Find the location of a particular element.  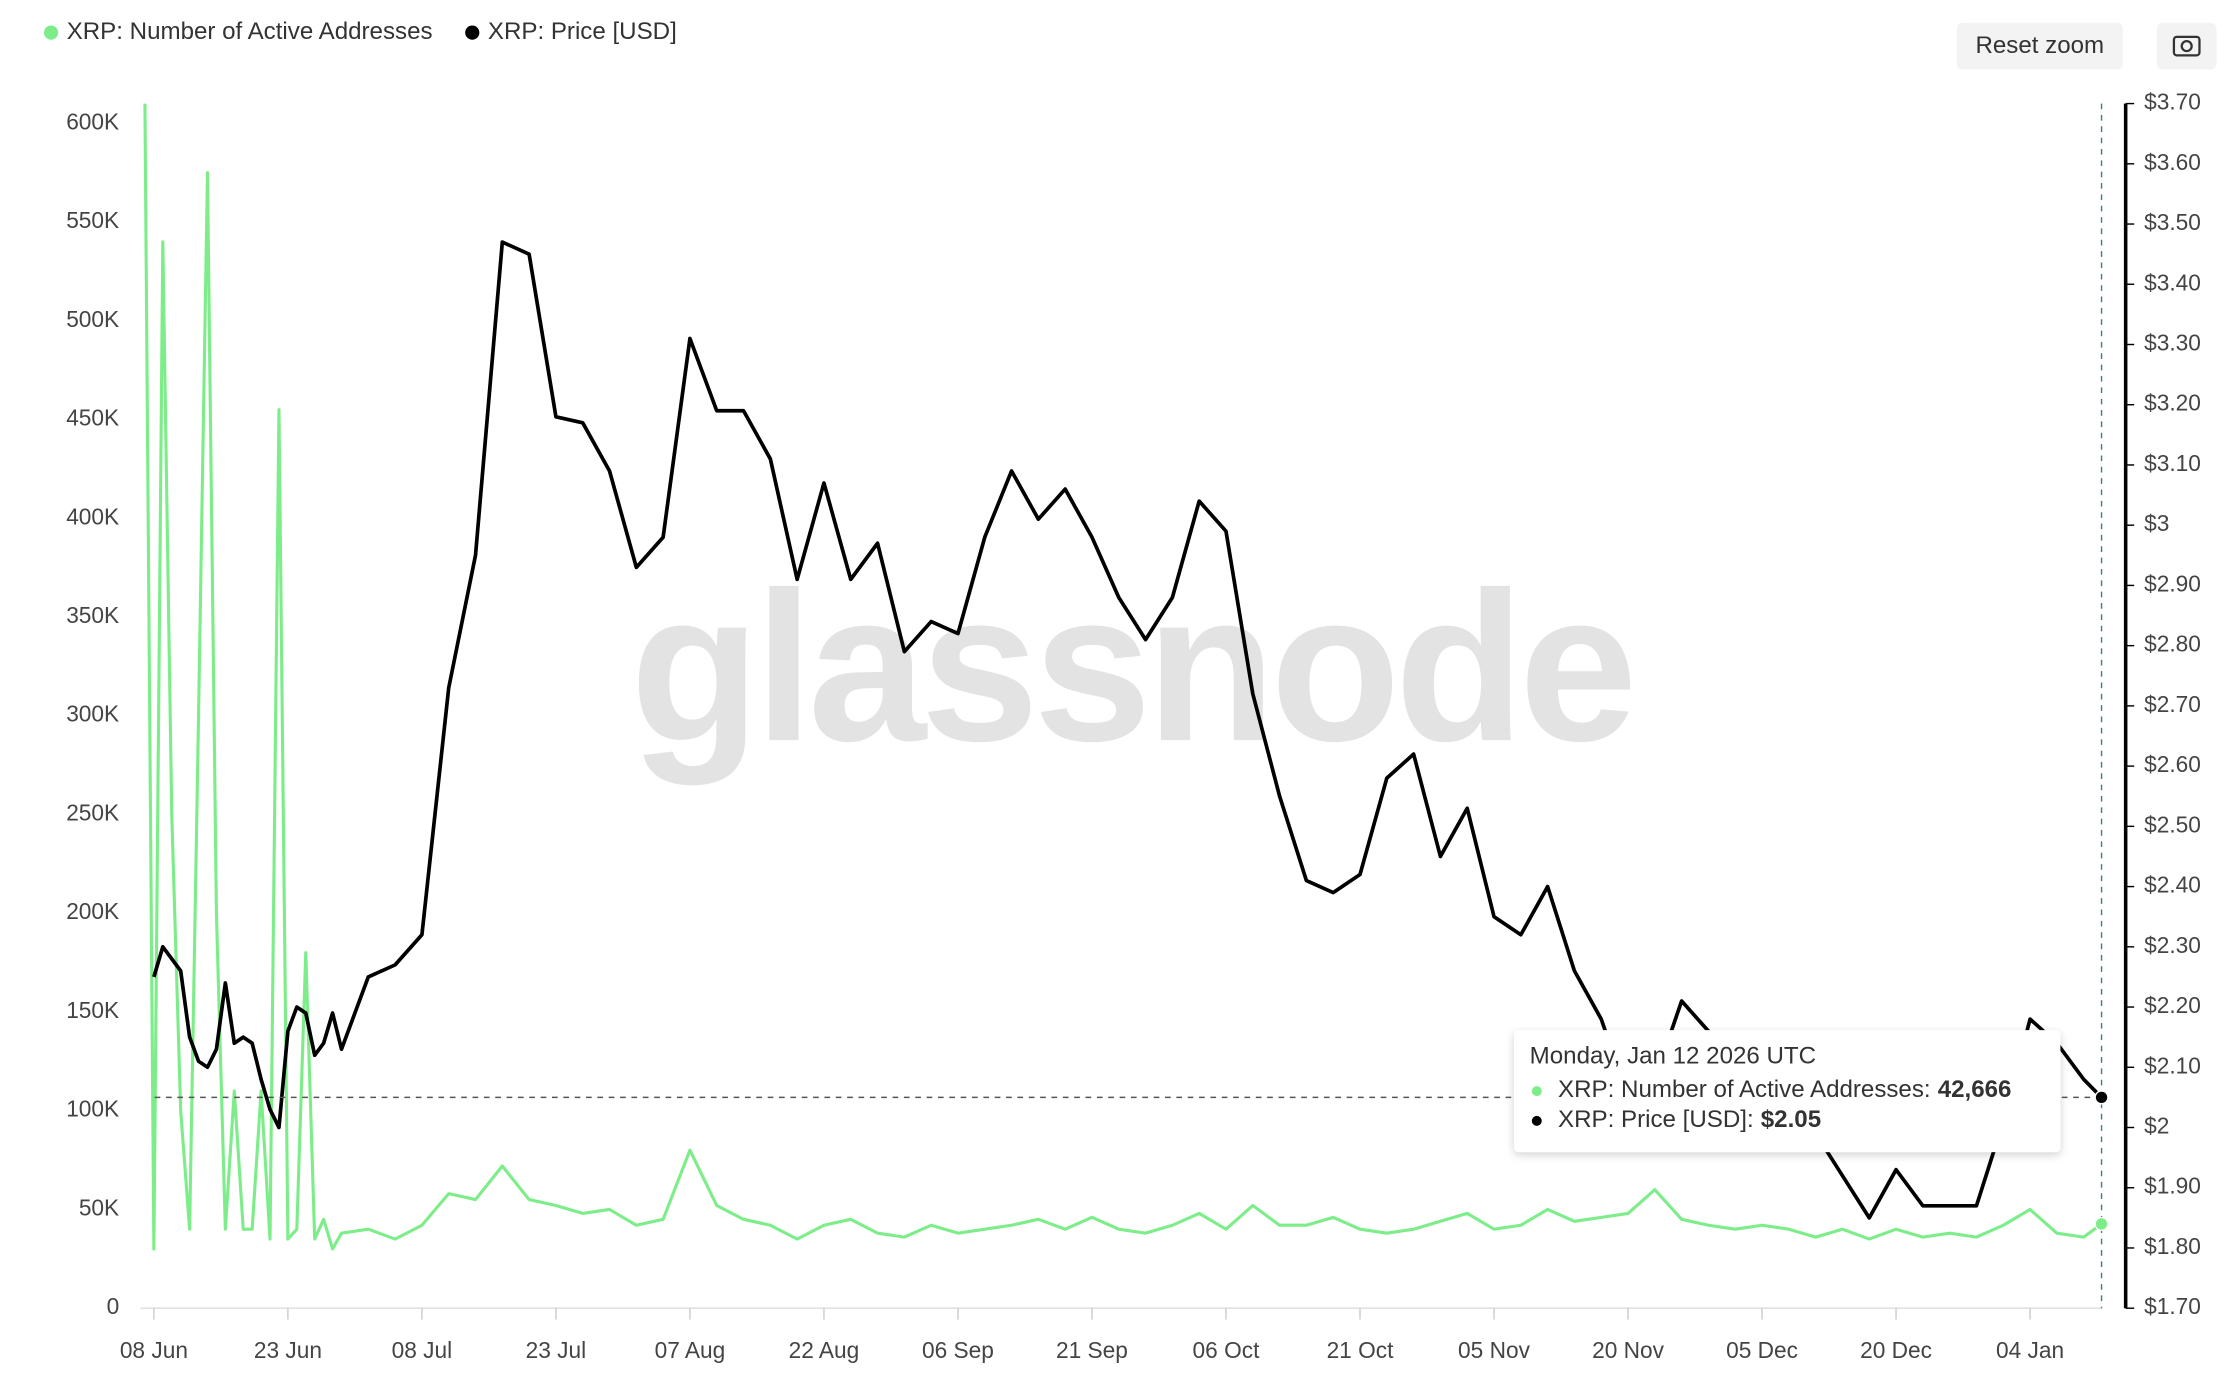

y-tick-label: 550K is located at coordinates (92, 220).